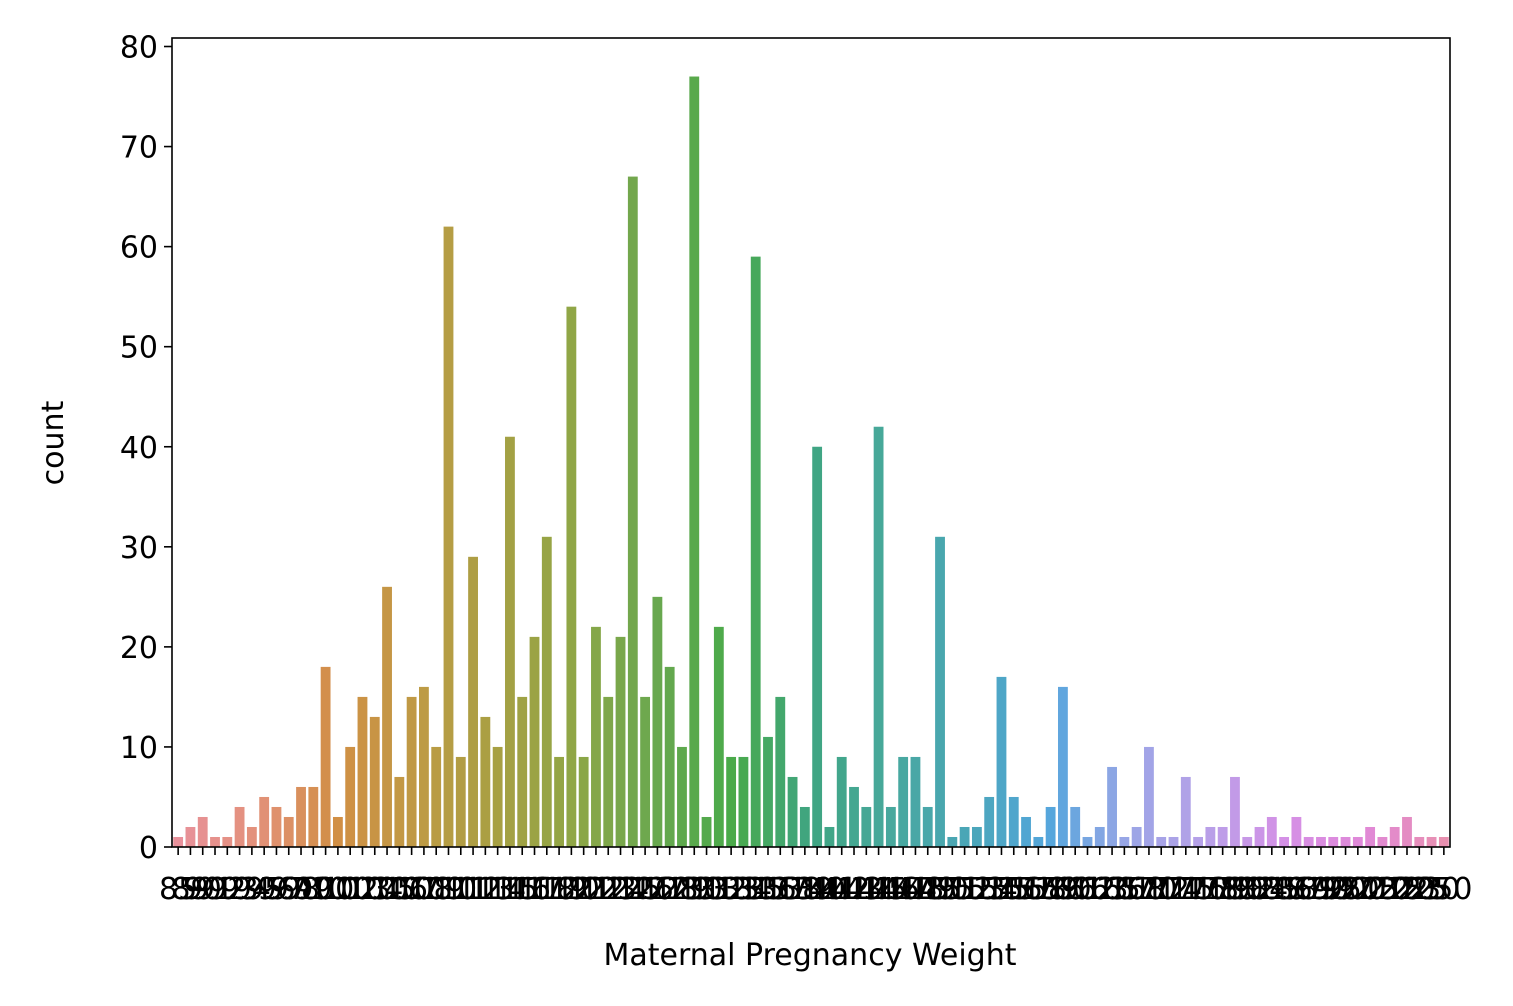  What do you see at coordinates (374, 889) in the screenshot?
I see `x-tick-label: 104` at bounding box center [374, 889].